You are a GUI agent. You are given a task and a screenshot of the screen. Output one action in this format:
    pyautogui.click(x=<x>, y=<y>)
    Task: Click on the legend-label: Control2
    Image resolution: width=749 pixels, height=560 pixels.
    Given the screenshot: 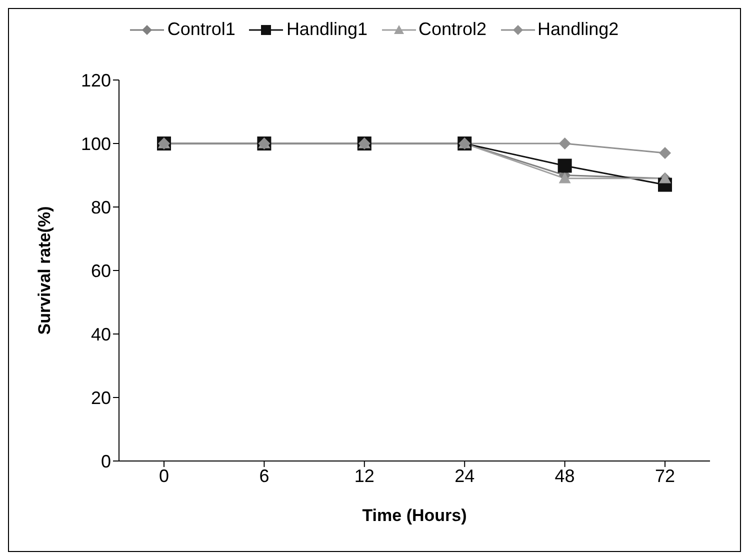 What is the action you would take?
    pyautogui.click(x=452, y=29)
    